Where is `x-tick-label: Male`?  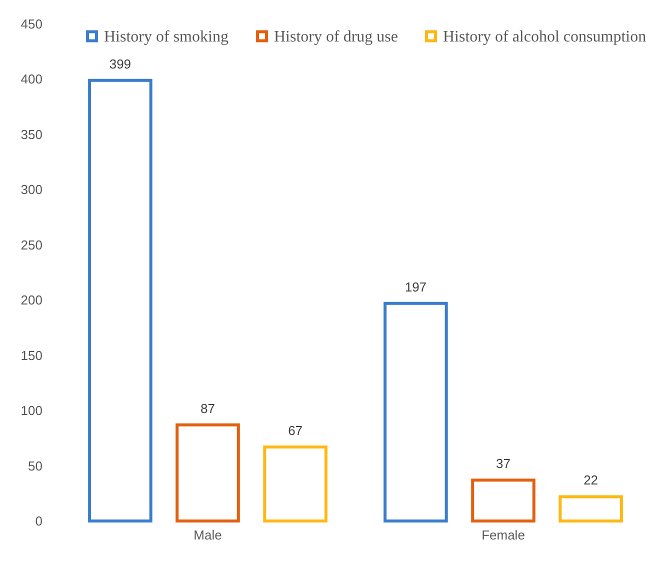 x-tick-label: Male is located at coordinates (208, 535).